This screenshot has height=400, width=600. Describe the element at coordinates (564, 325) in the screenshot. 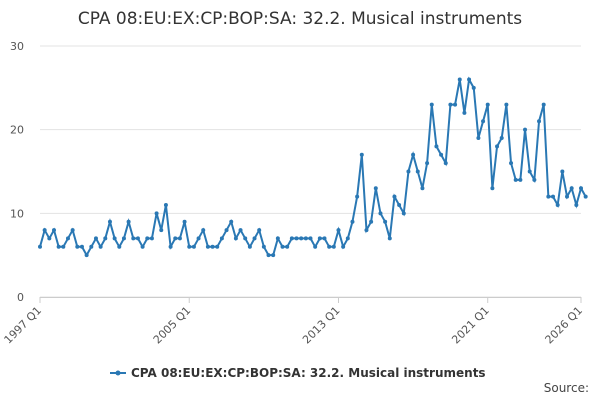

I see `x-tick-label: 2026 Q1` at that location.